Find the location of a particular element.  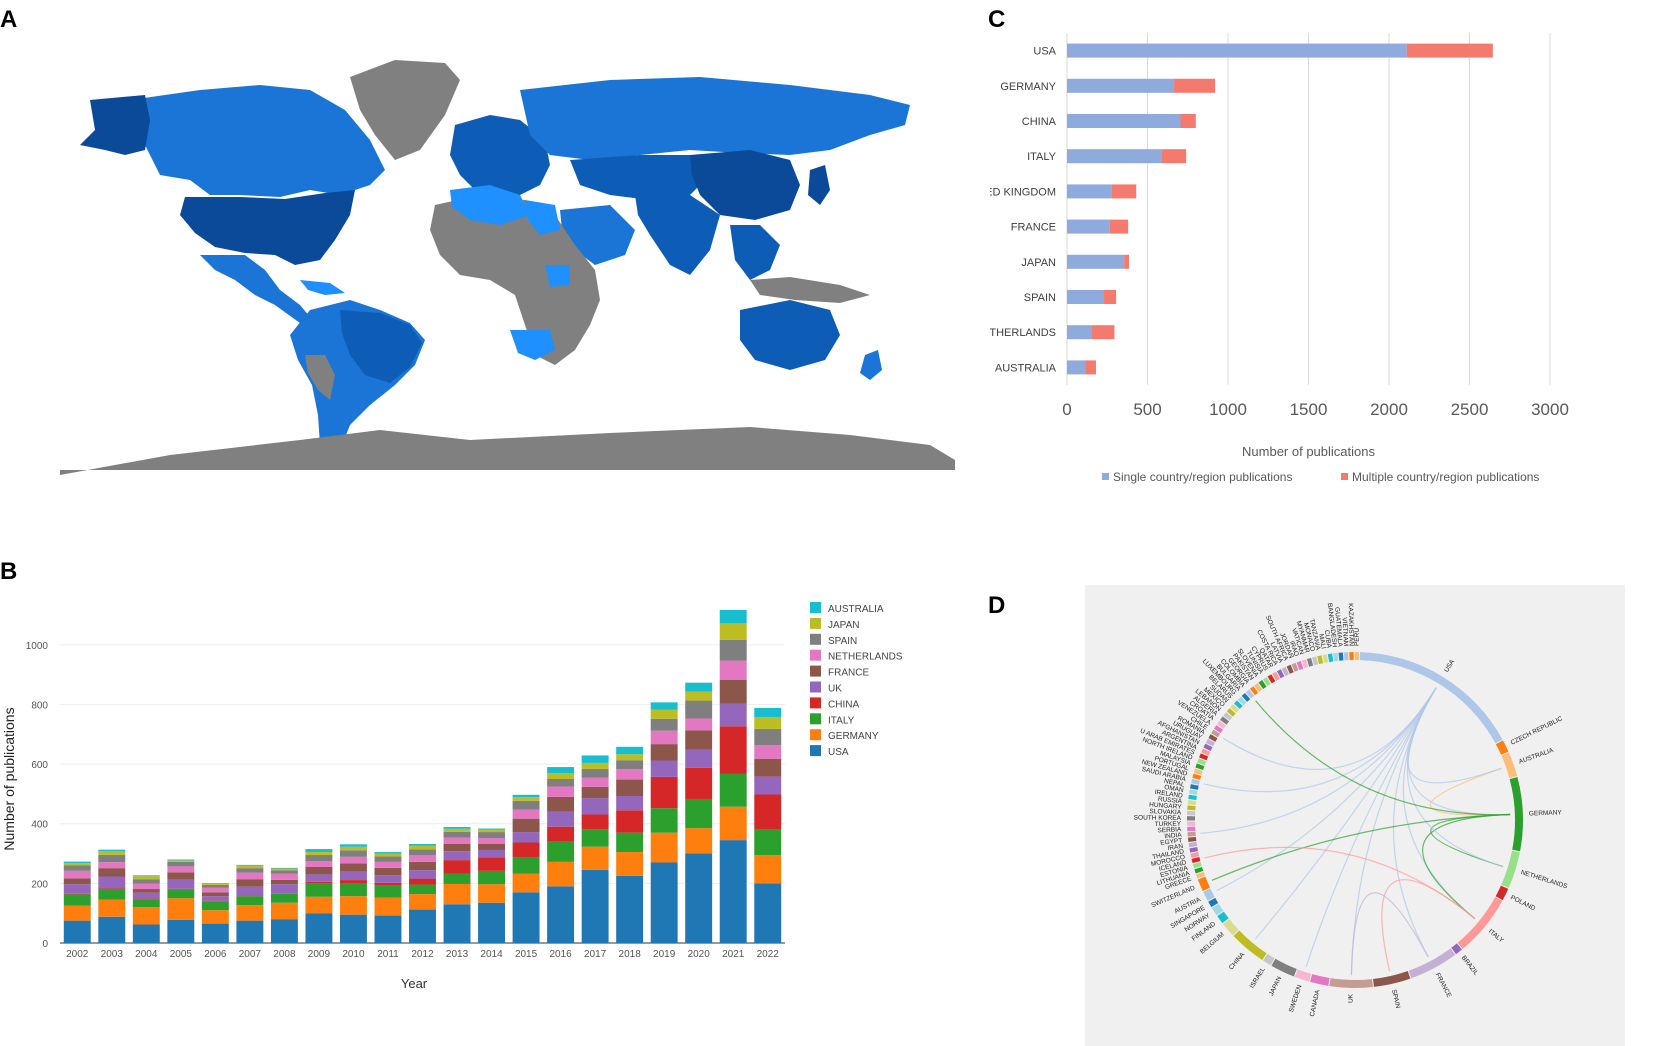

d-background is located at coordinates (1355, 815).